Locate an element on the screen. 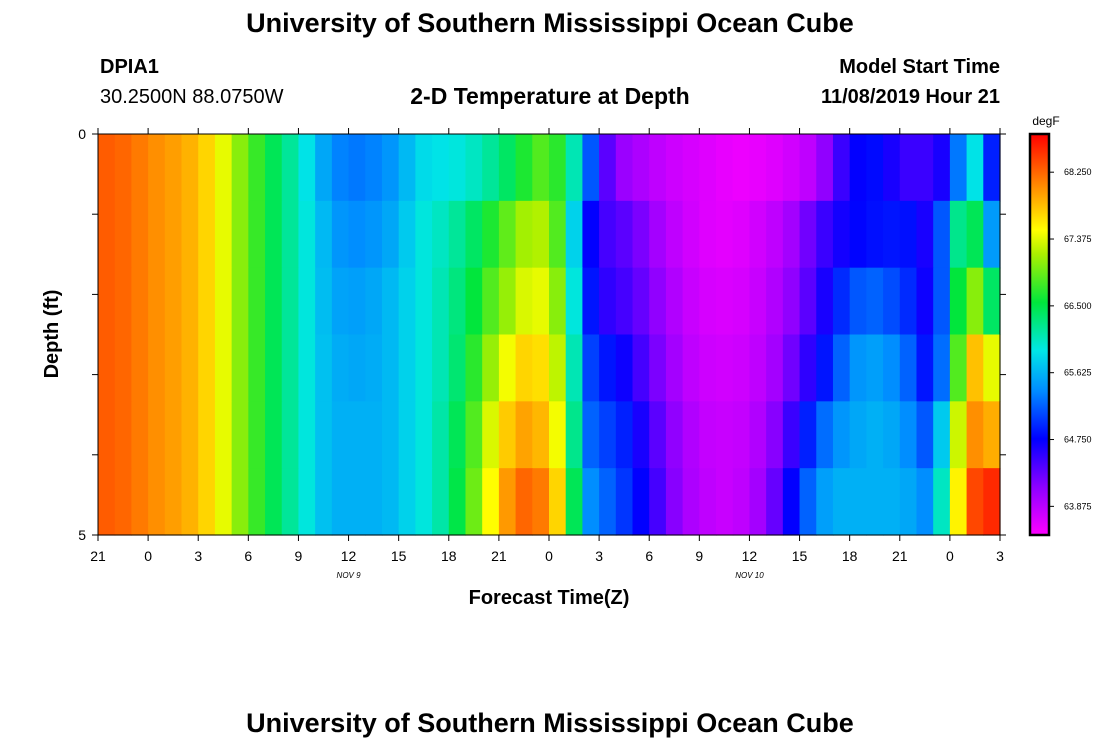  chart-title-text: 2-D Temperature at Depth is located at coordinates (550, 96).